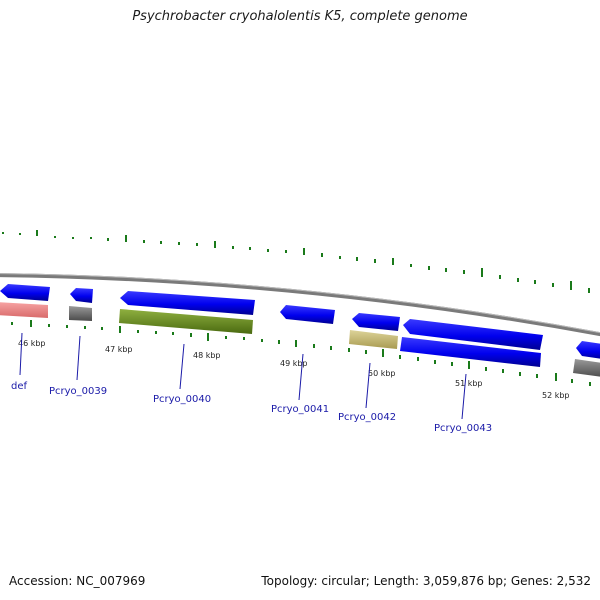  Describe the element at coordinates (81, 295) in the screenshot. I see `gene-arrow-Pcryo_0039-cds` at that location.